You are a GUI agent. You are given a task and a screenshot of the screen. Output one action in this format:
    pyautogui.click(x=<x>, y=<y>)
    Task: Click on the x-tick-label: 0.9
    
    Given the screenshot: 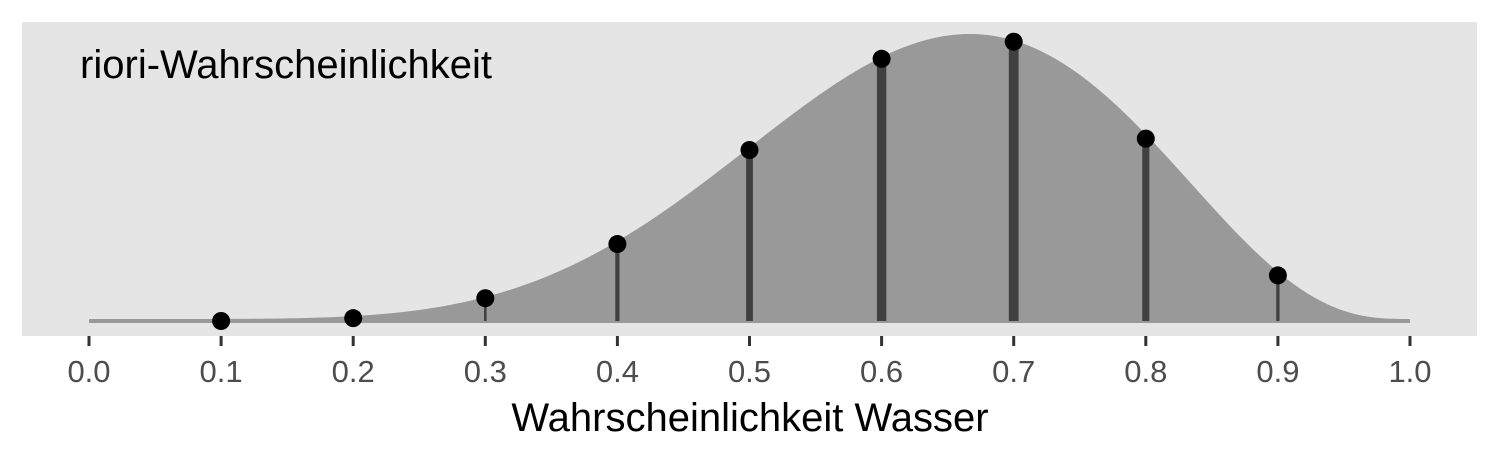 What is the action you would take?
    pyautogui.click(x=1277, y=371)
    